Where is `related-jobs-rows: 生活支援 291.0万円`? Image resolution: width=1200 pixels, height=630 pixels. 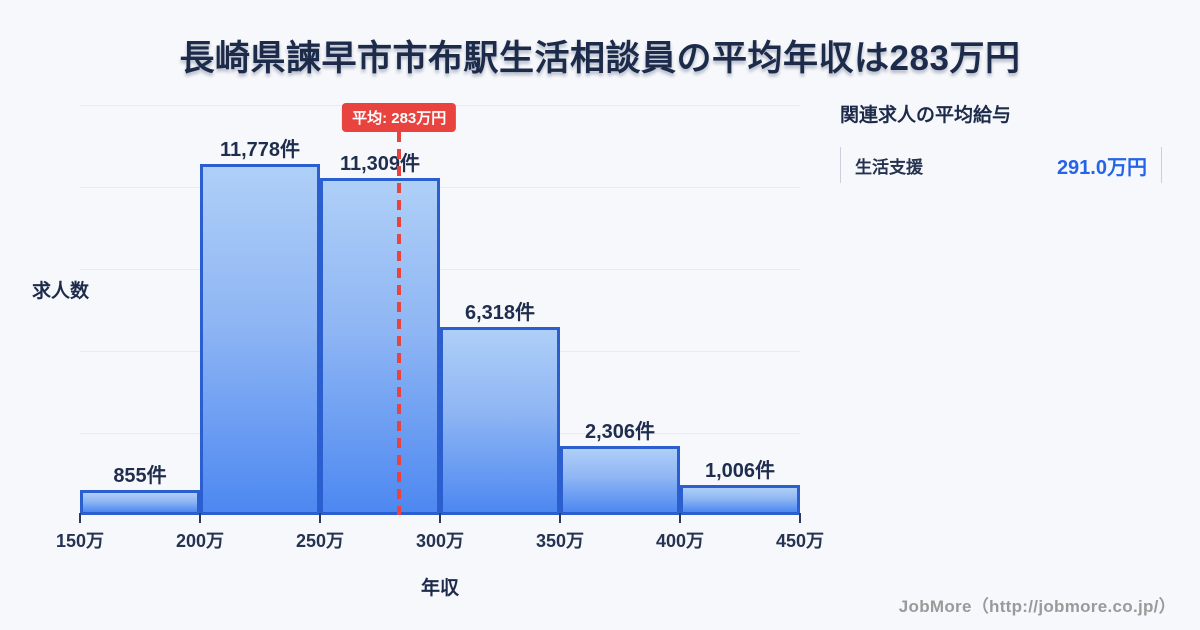 related-jobs-rows: 生活支援 291.0万円 is located at coordinates (1001, 165).